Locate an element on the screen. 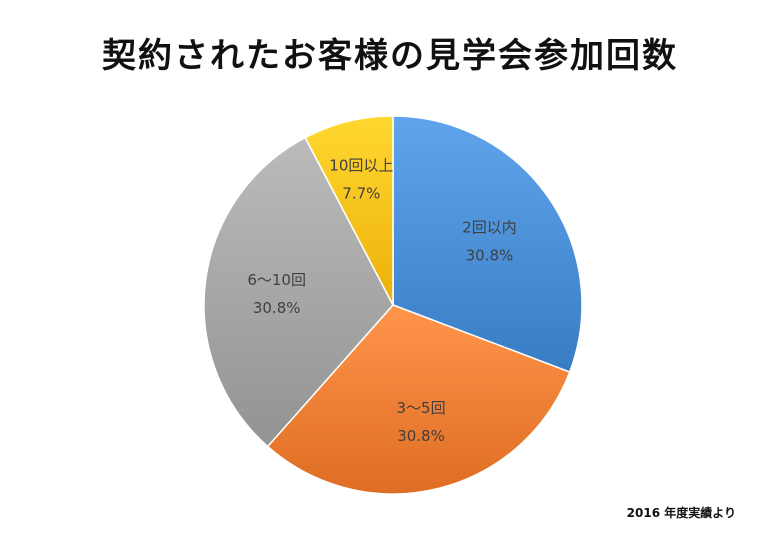 Image resolution: width=780 pixels, height=545 pixels. slice-value-2: 30.8% is located at coordinates (421, 436).